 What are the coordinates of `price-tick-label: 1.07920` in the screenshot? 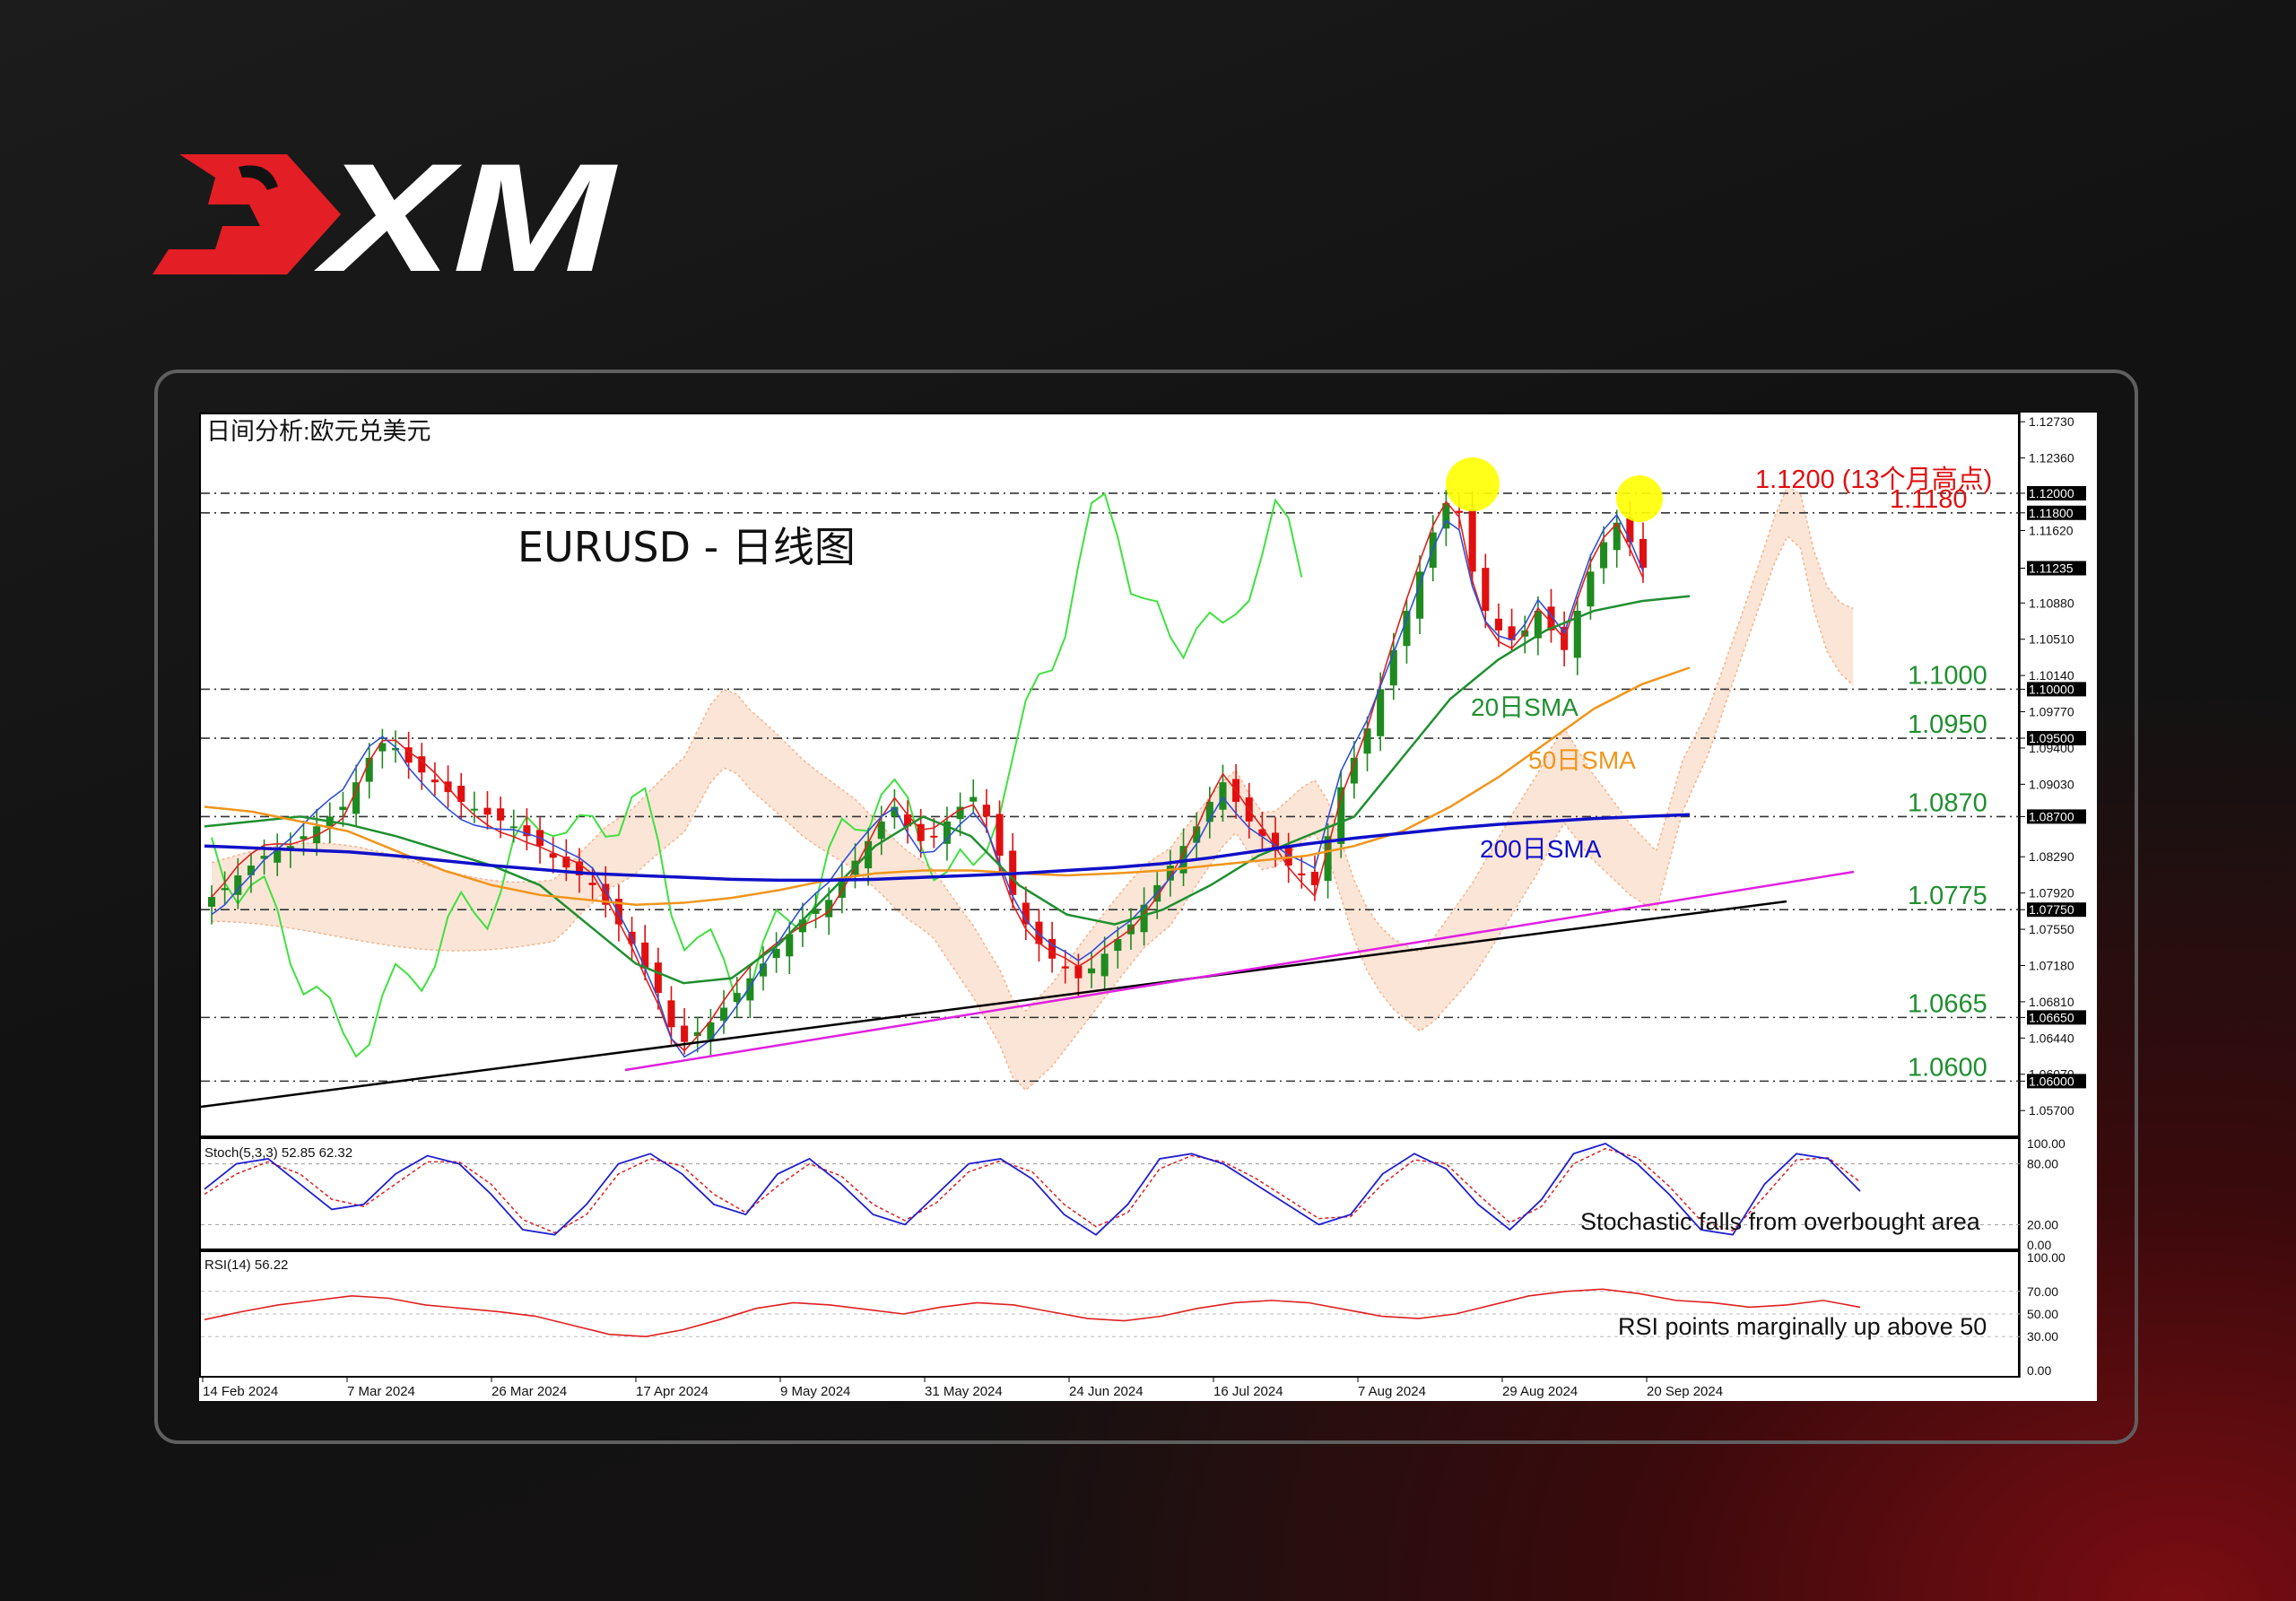 It's located at (2051, 893).